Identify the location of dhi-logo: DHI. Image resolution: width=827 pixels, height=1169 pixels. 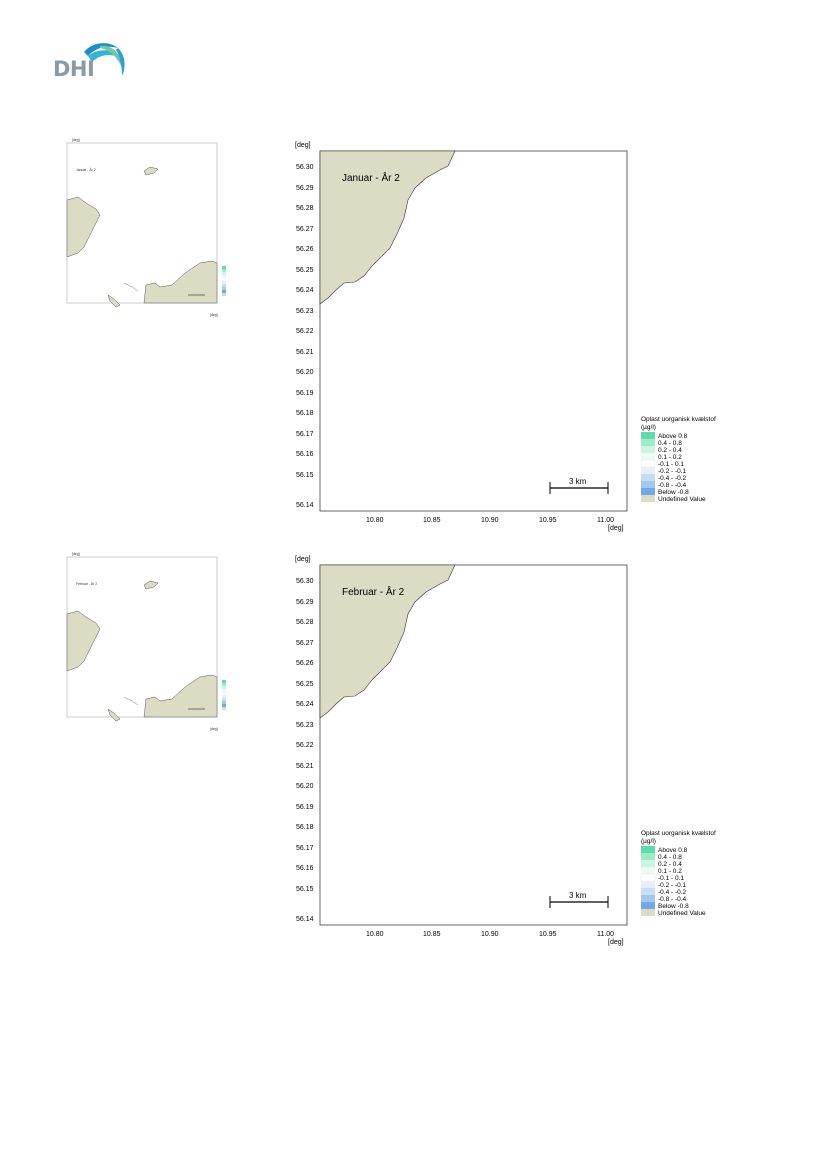
(90, 60).